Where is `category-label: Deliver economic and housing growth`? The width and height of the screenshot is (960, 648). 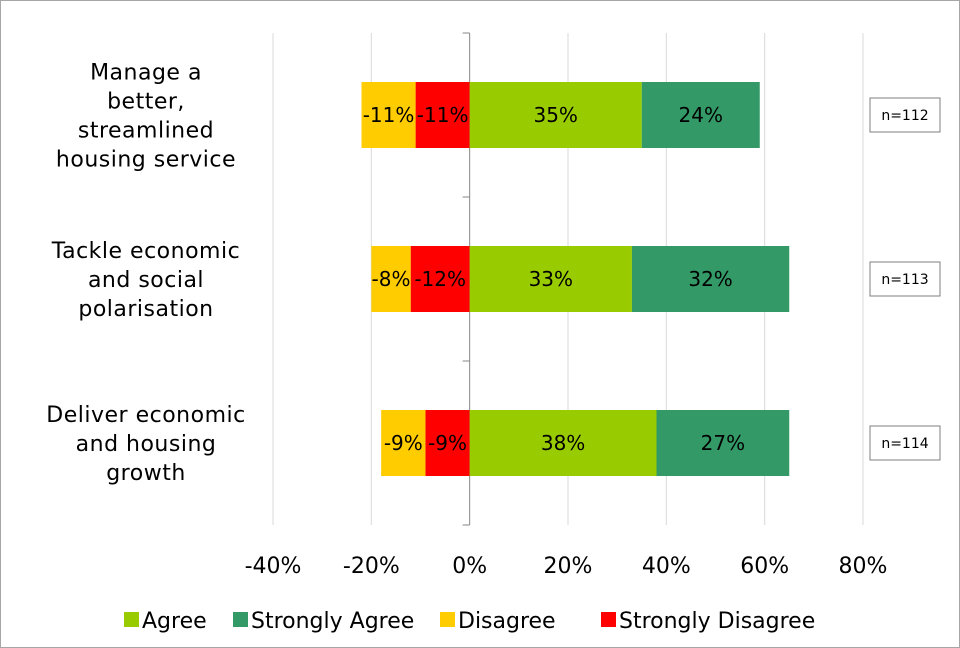 category-label: Deliver economic and housing growth is located at coordinates (145, 444).